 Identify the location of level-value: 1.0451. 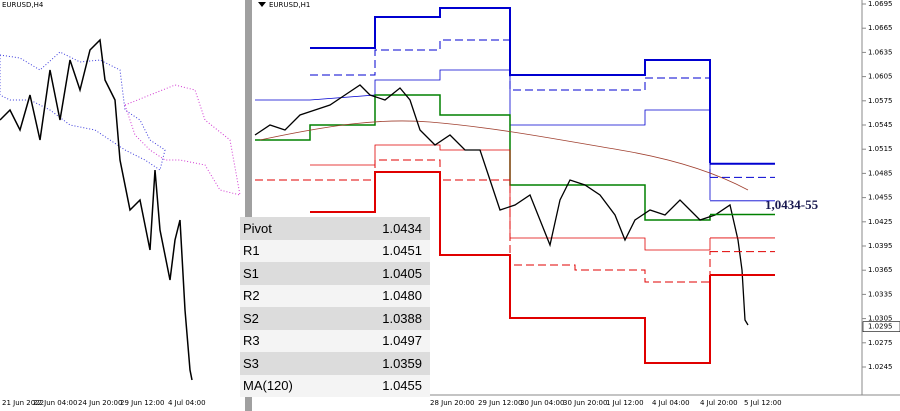
(402, 251).